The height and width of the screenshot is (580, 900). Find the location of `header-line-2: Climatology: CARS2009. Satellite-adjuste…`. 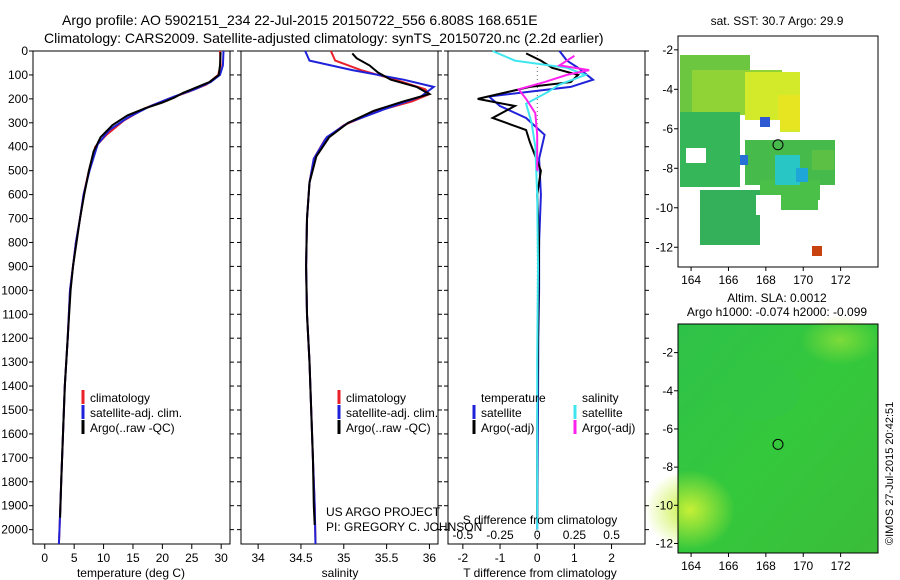

header-line-2: Climatology: CARS2009. Satellite-adjuste… is located at coordinates (324, 38).